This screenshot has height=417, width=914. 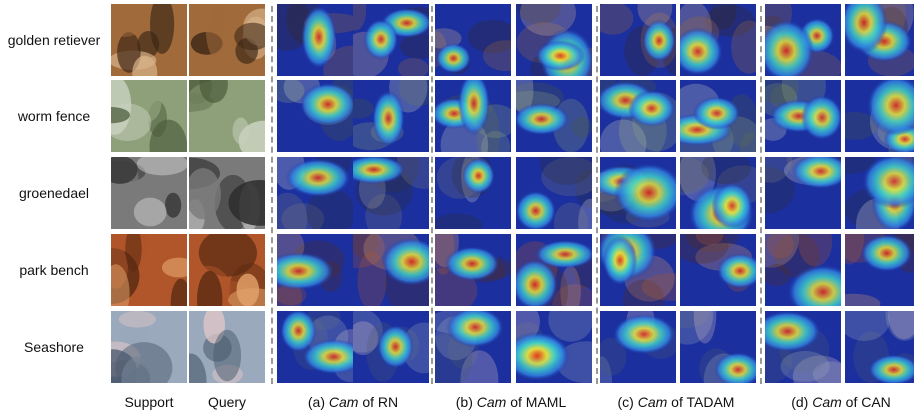 What do you see at coordinates (378, 402) in the screenshot?
I see `caption-suffix: of RN` at bounding box center [378, 402].